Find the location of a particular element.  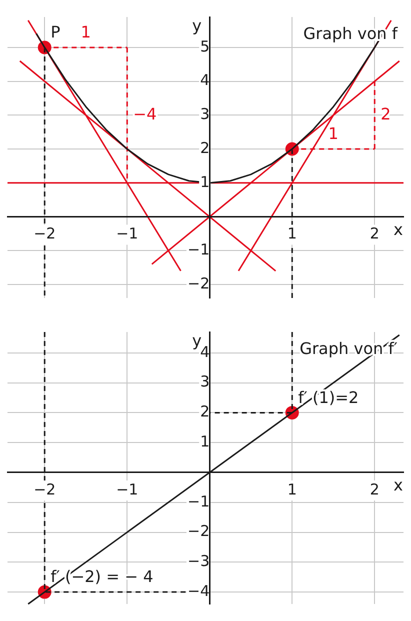

series-label: P is located at coordinates (55, 32).